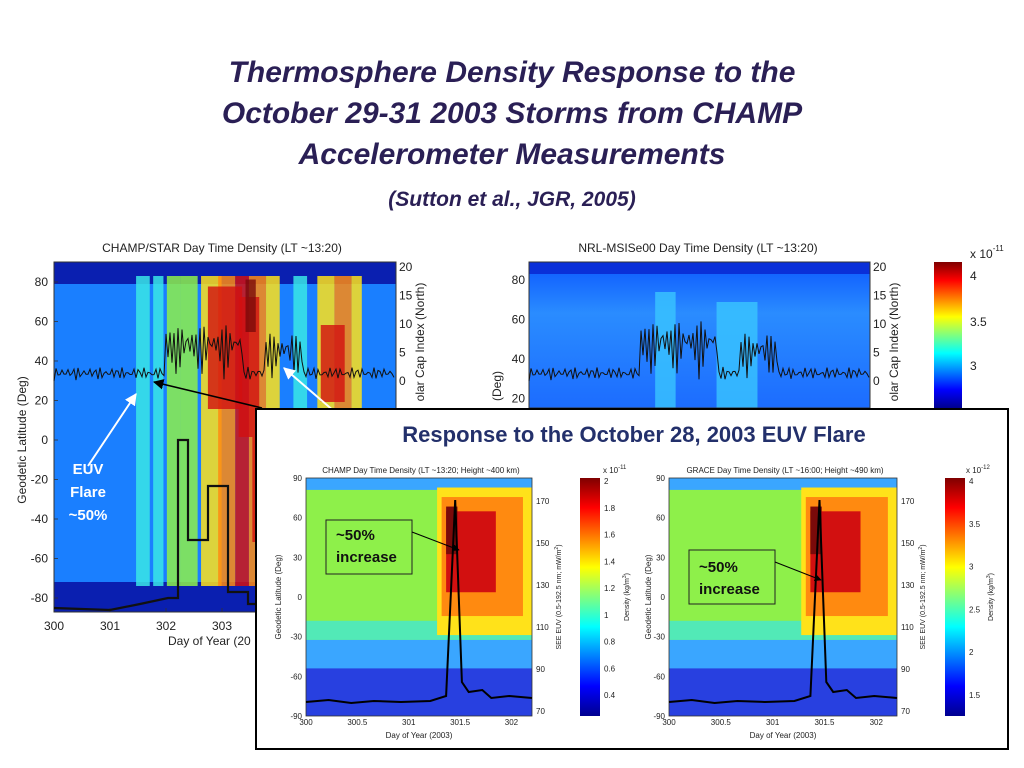 This screenshot has width=1024, height=768. What do you see at coordinates (452, 530) in the screenshot?
I see `flare-response` at bounding box center [452, 530].